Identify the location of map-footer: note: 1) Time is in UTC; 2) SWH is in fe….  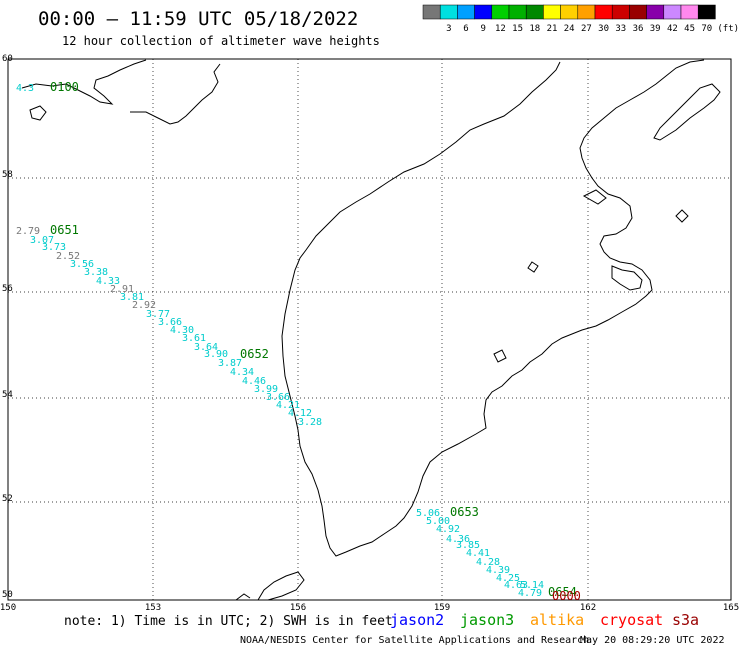
(394, 628).